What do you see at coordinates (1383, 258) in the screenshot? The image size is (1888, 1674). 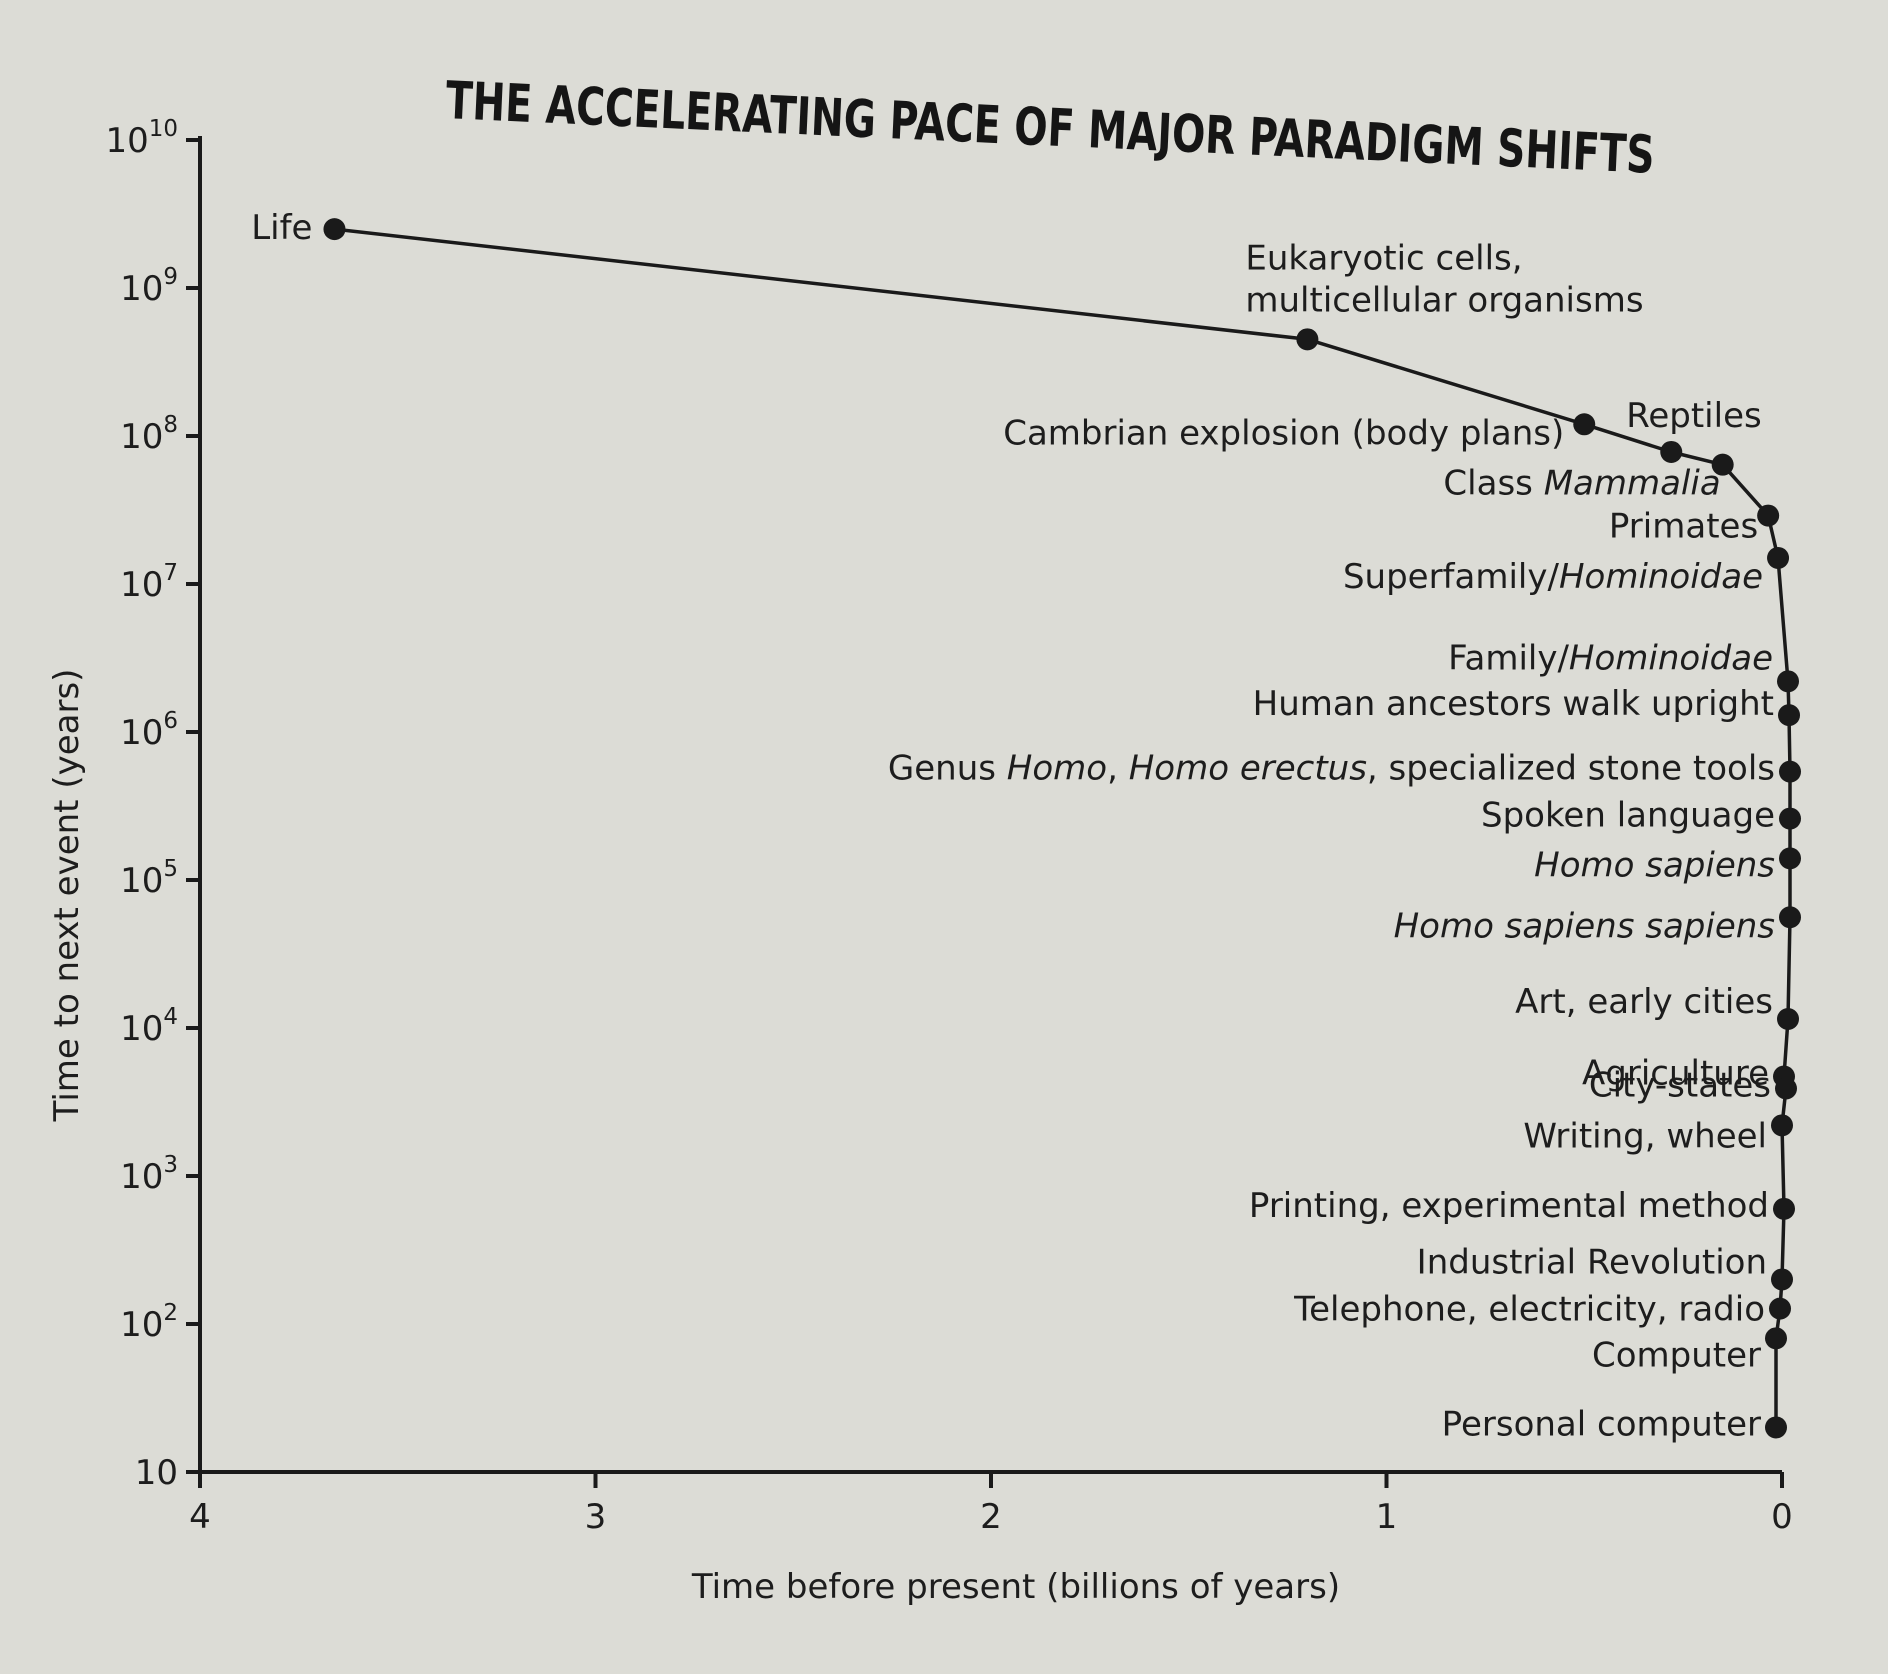 I see `event-label: Eukaryotic cells,` at bounding box center [1383, 258].